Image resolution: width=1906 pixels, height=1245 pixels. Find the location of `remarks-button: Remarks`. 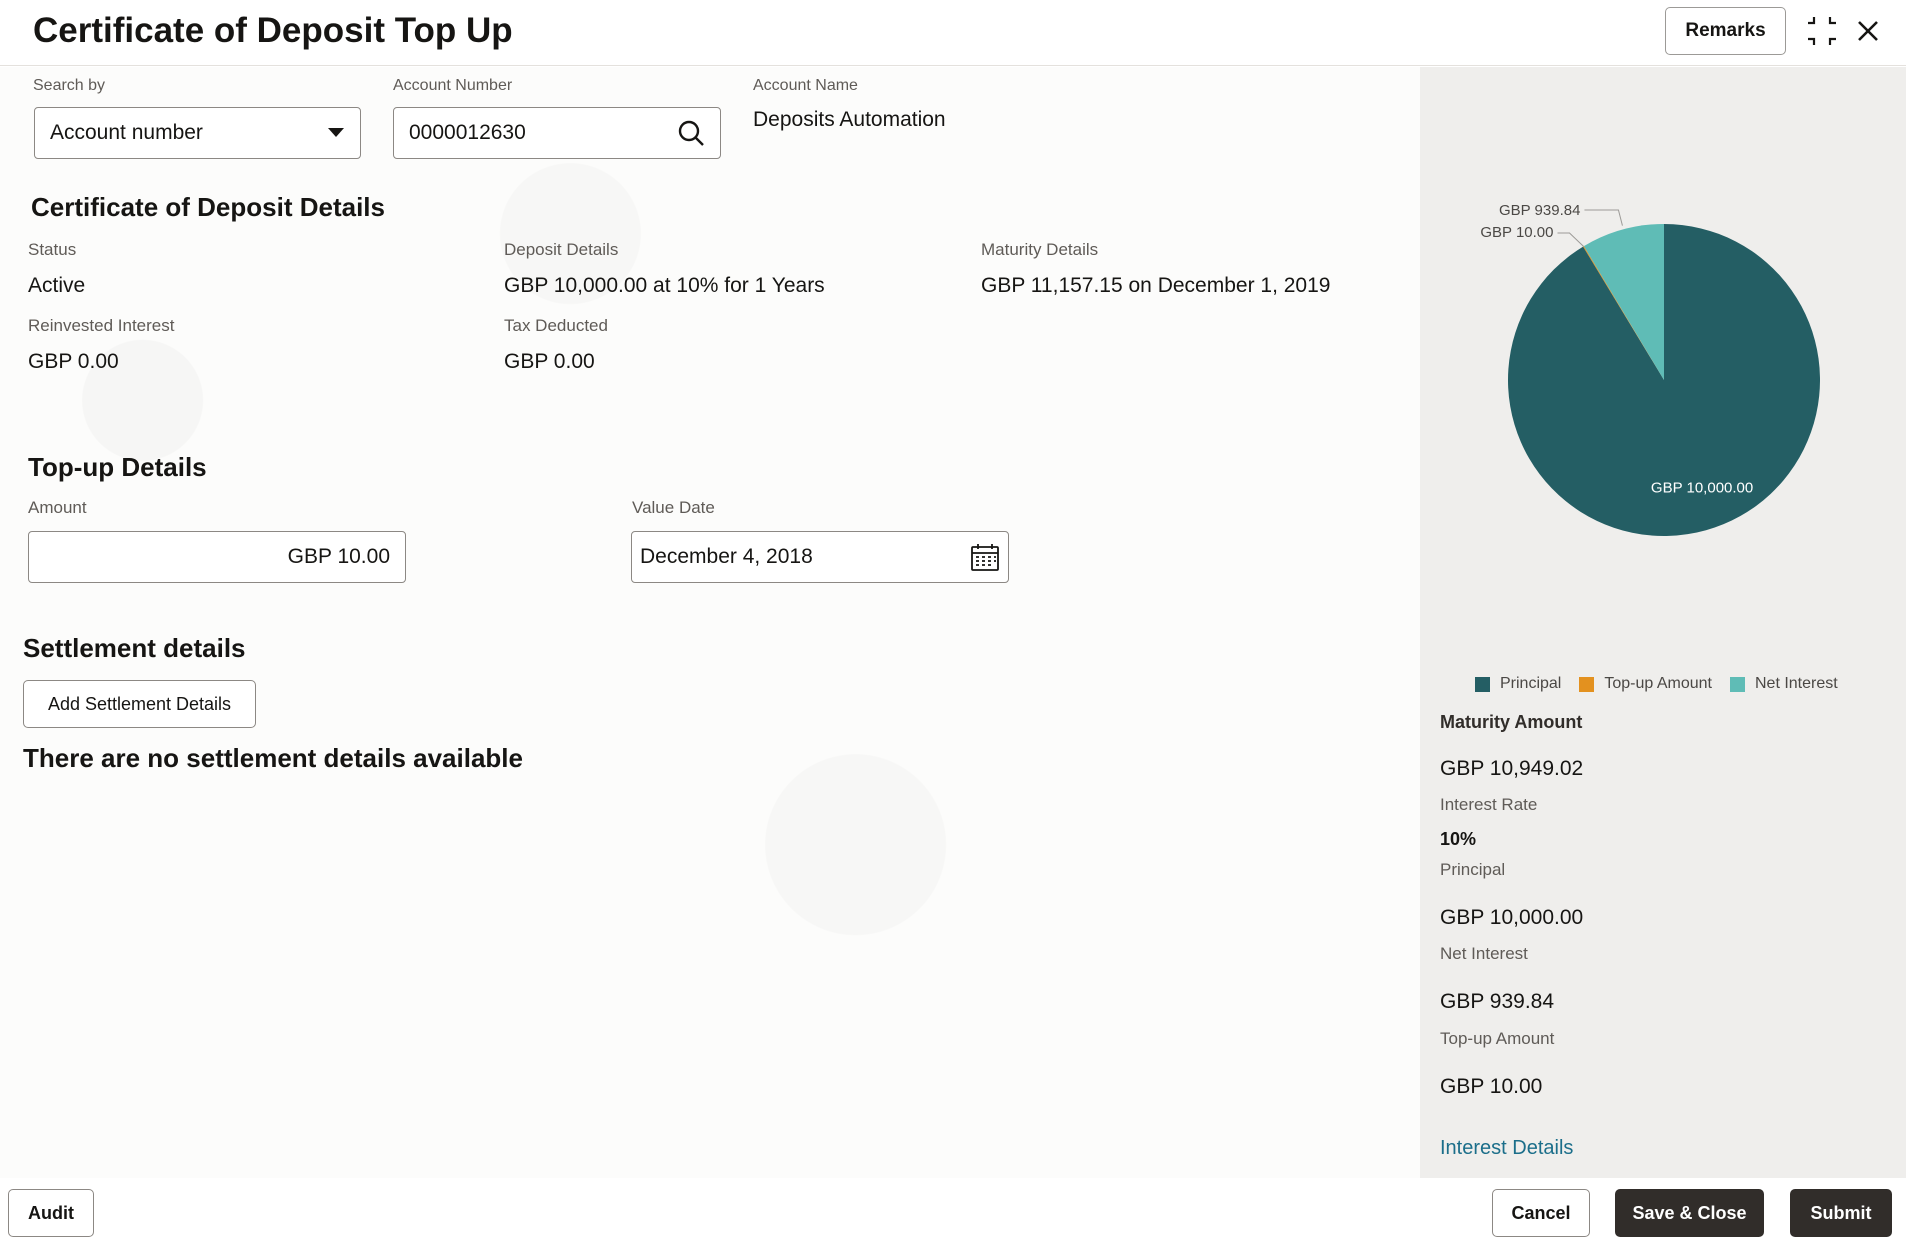

remarks-button: Remarks is located at coordinates (1725, 31).